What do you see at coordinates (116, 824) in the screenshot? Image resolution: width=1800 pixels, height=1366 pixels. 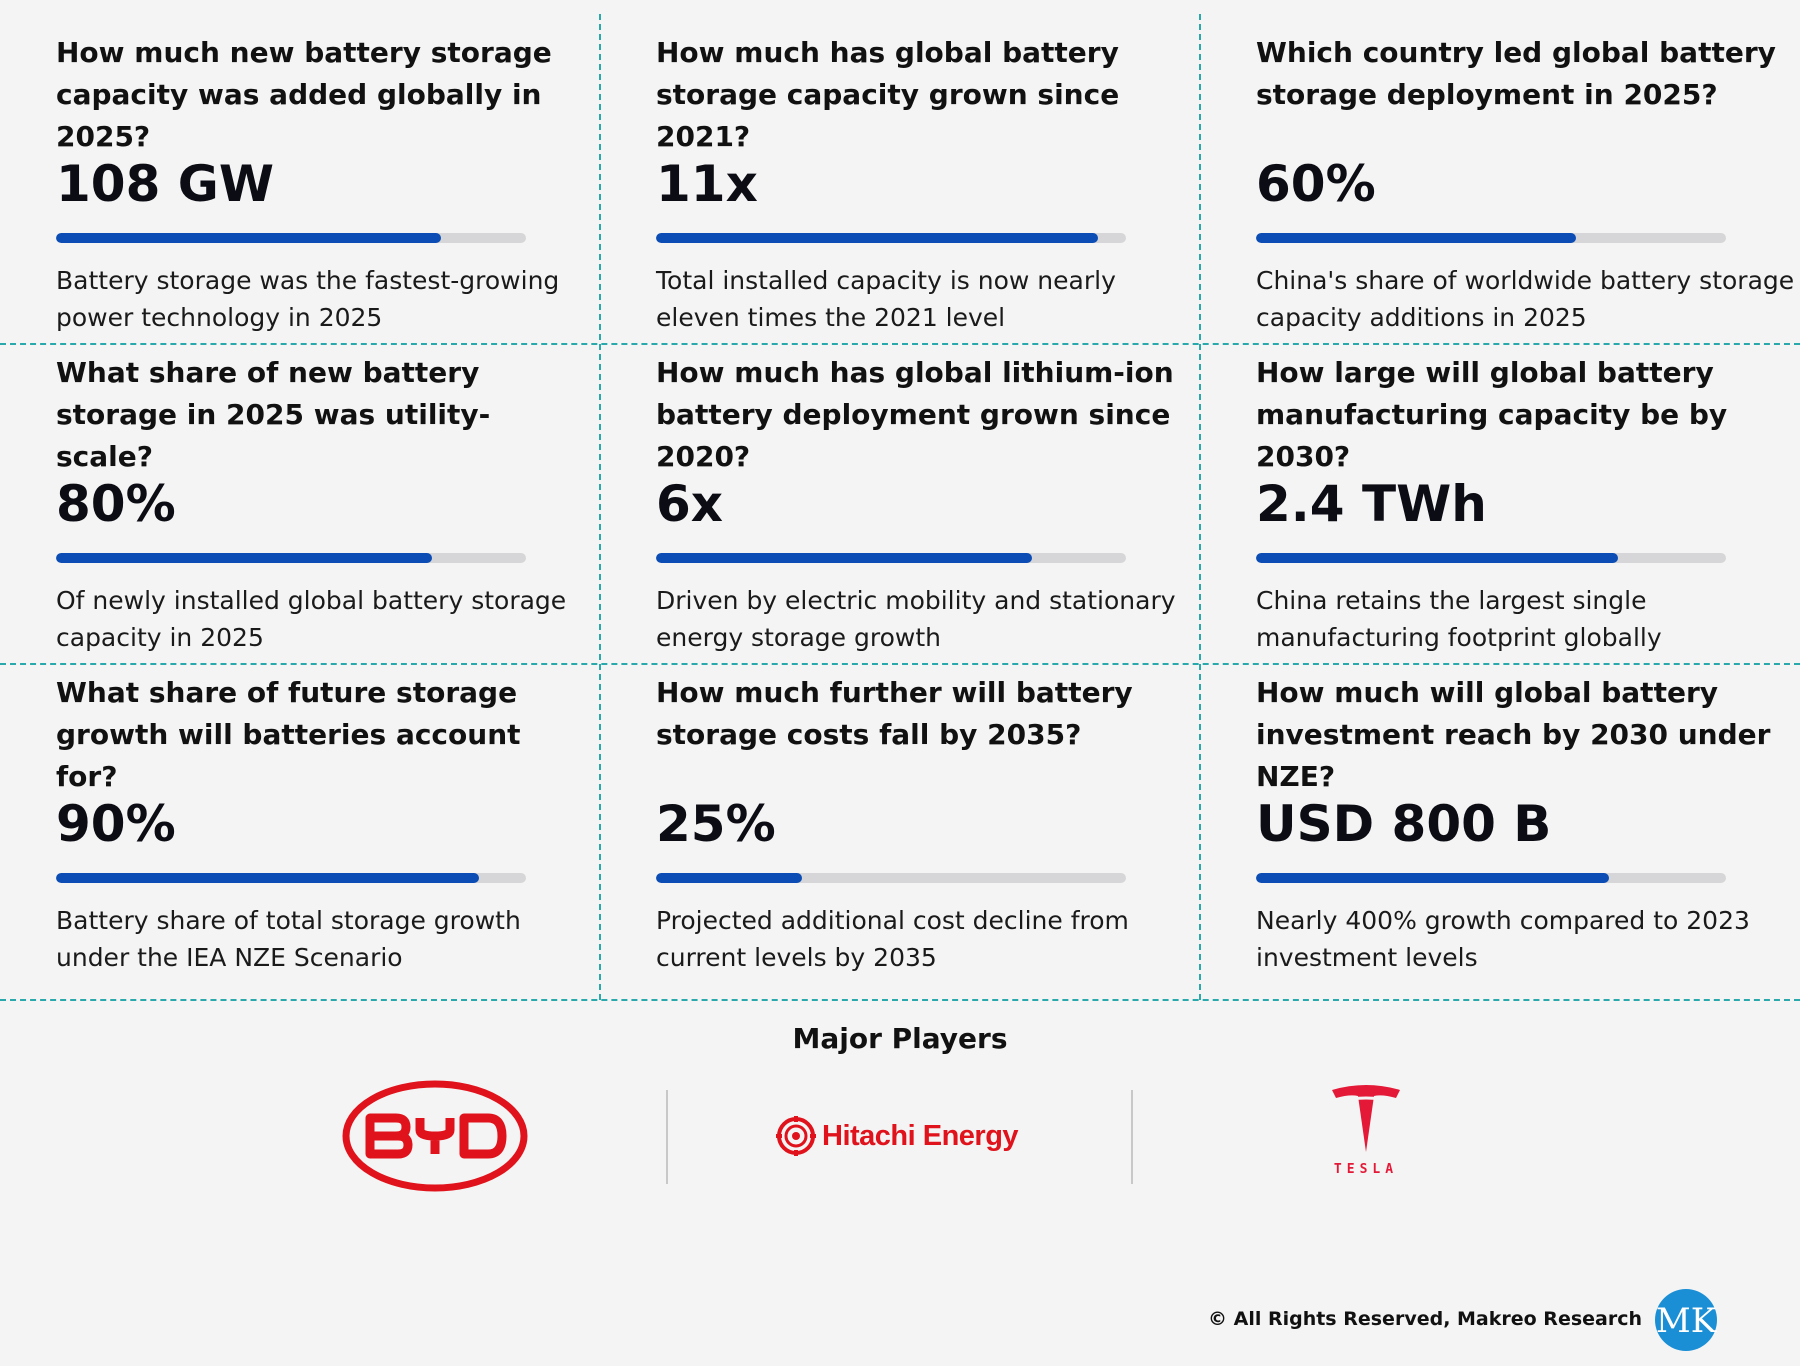 I see `stat-value: 90%` at bounding box center [116, 824].